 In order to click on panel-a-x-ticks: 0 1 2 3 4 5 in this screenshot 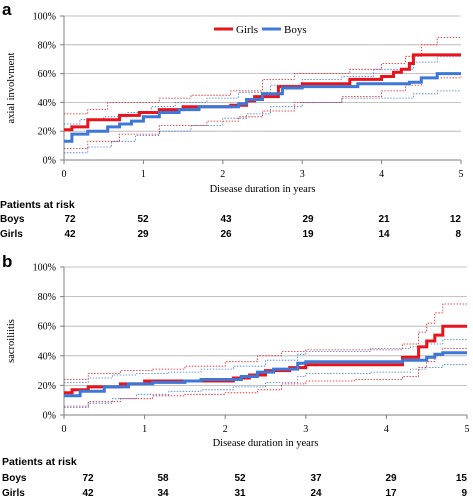, I will do `click(263, 170)`.